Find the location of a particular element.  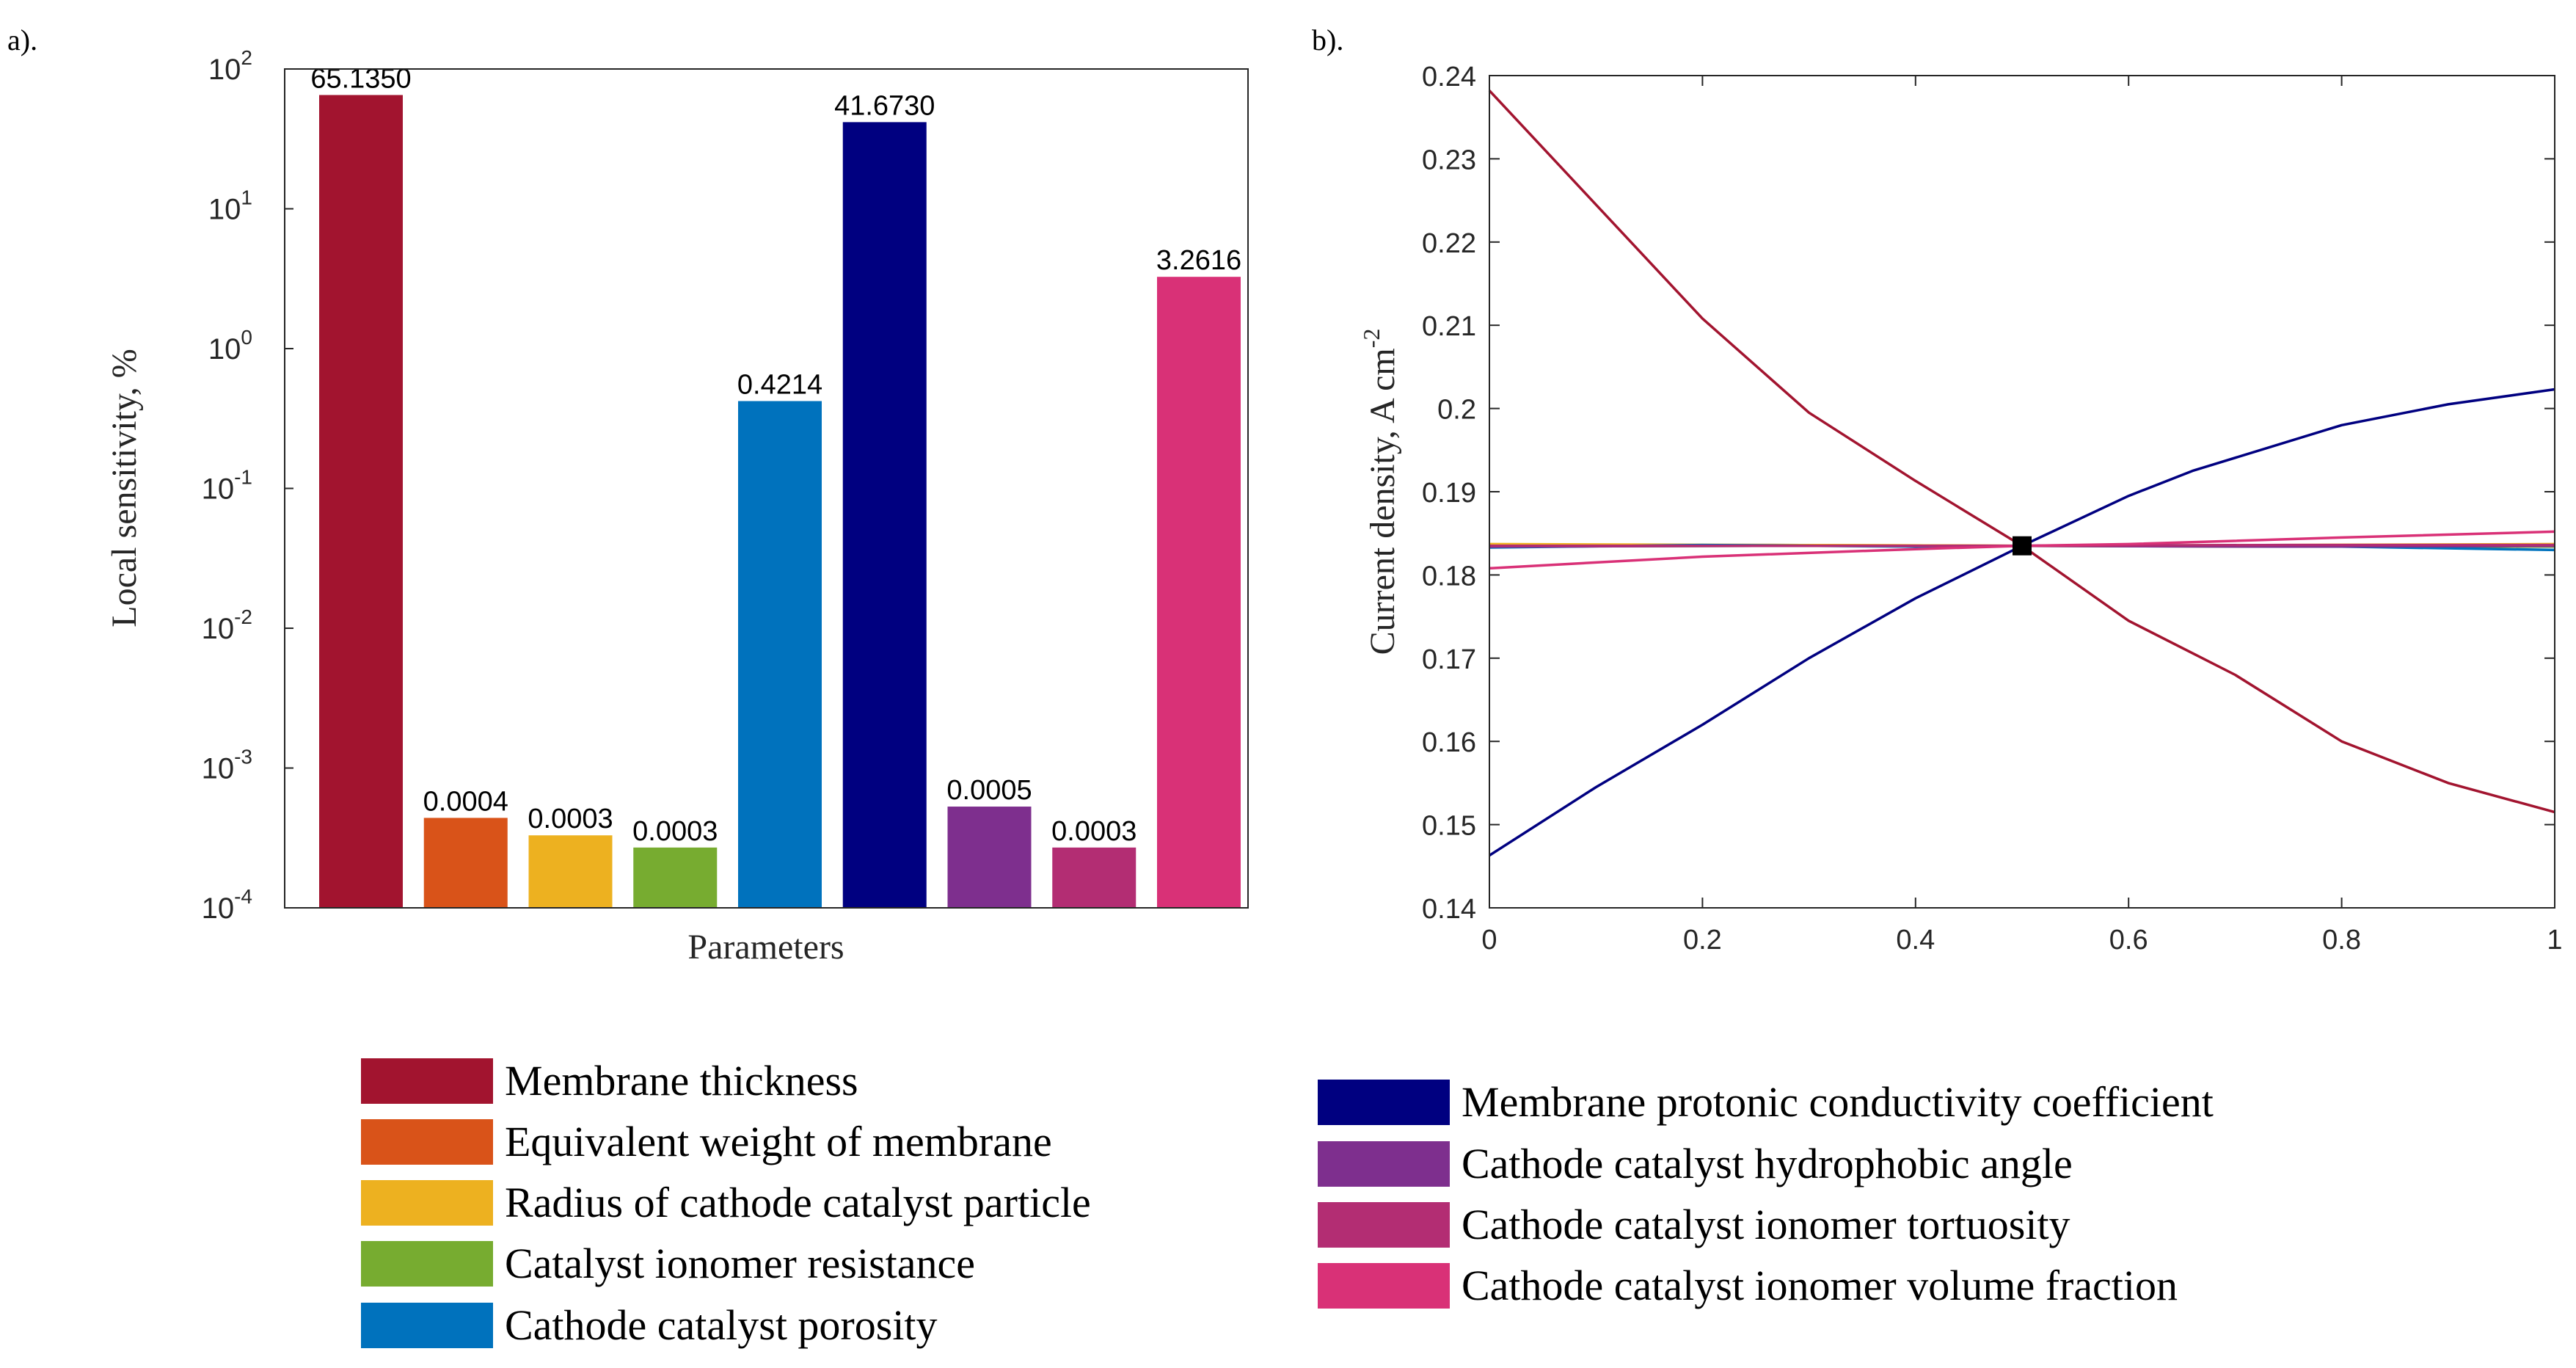

y-tick-label: 0.19 is located at coordinates (1449, 493).